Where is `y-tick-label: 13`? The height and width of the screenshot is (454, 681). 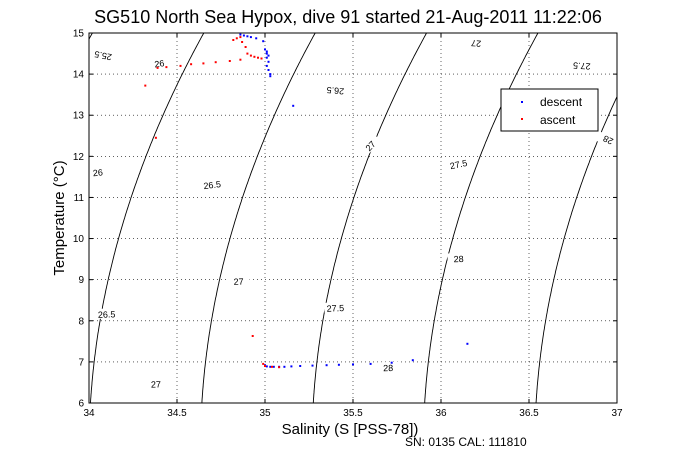
y-tick-label: 13 is located at coordinates (79, 116).